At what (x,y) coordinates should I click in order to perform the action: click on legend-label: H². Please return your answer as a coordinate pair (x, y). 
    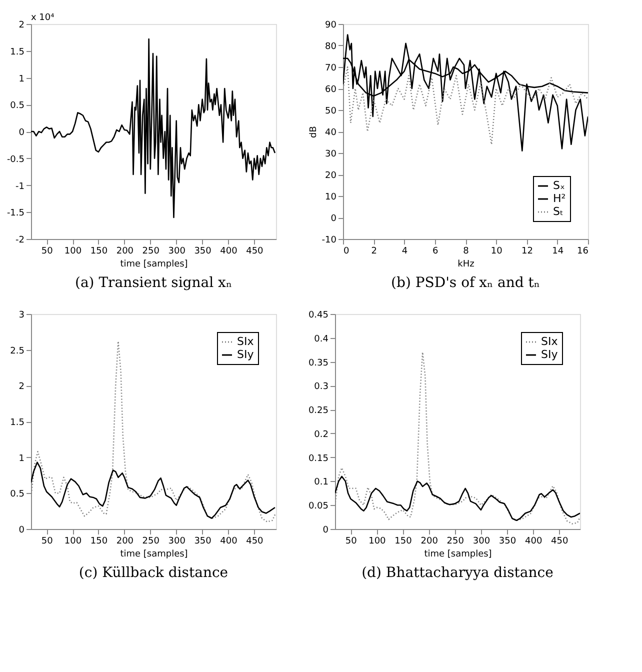
    Looking at the image, I should click on (559, 198).